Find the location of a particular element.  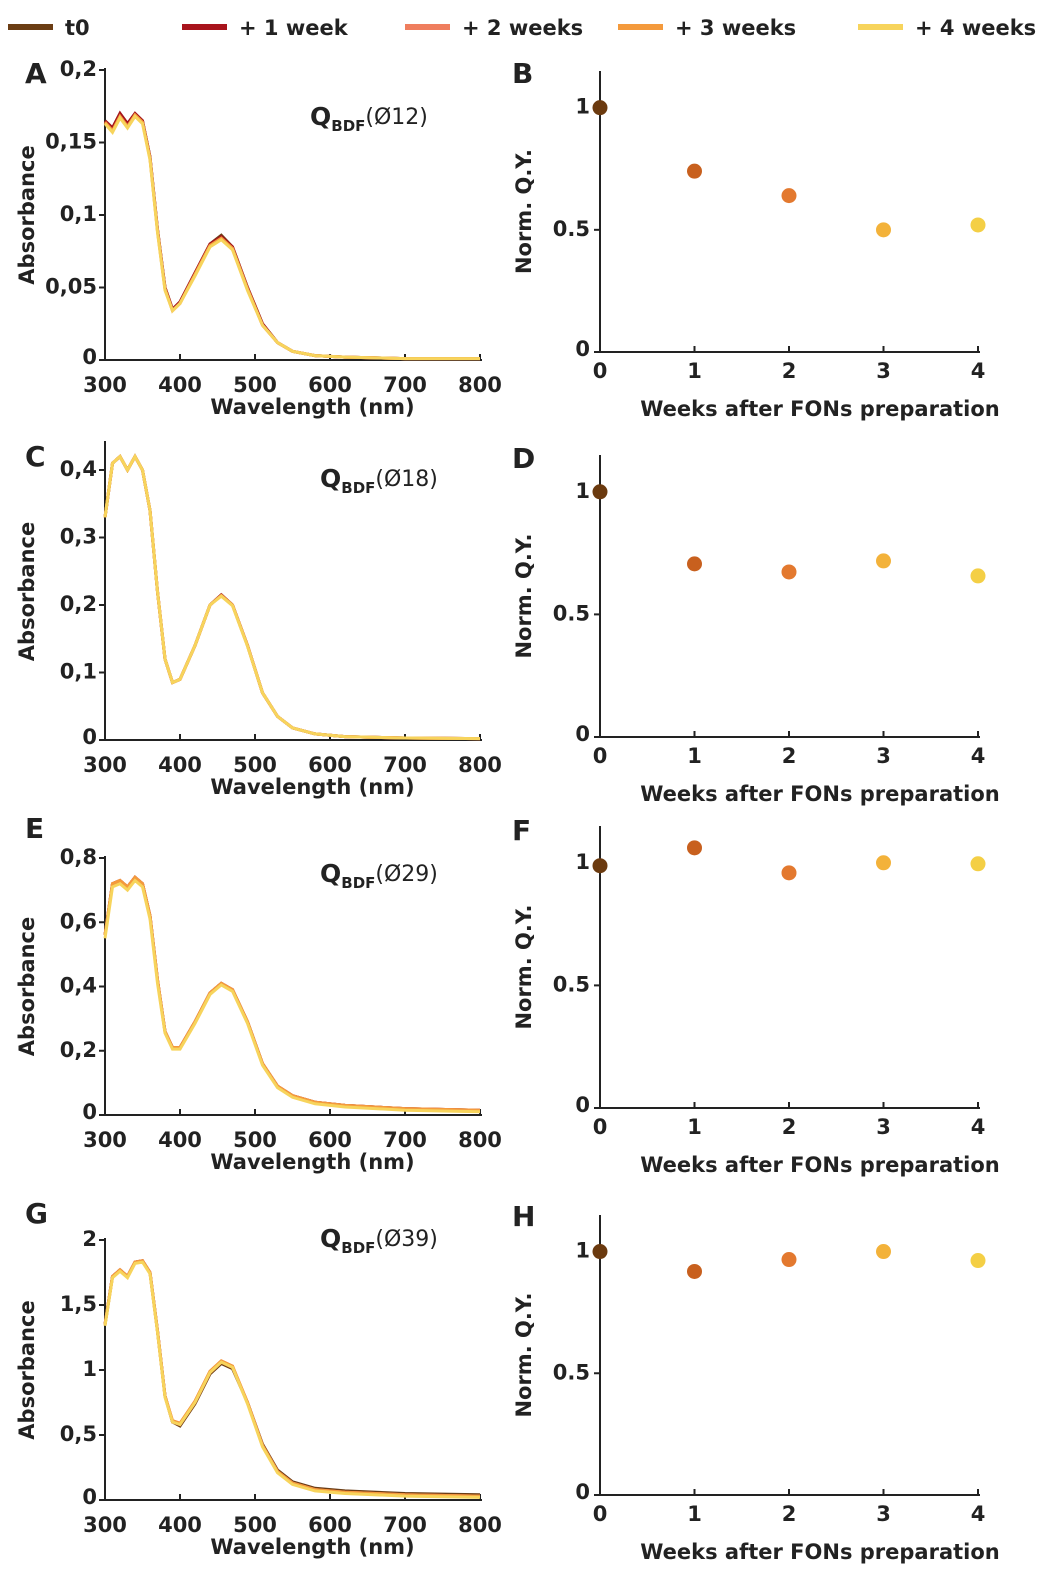

y-tick-label: 2 is located at coordinates (89, 1239).